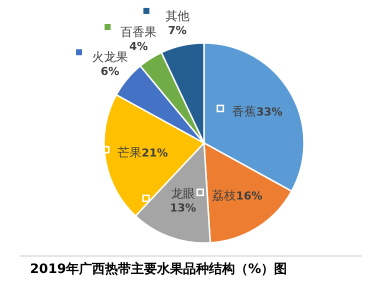 The image size is (382, 281). I want to click on data-label: 7%, so click(177, 30).